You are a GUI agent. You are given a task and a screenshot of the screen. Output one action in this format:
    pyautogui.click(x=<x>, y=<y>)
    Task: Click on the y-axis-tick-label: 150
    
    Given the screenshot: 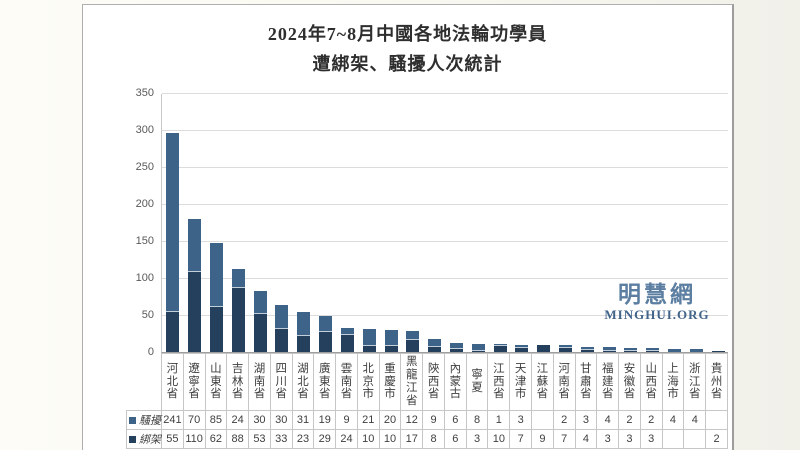 What is the action you would take?
    pyautogui.click(x=144, y=241)
    